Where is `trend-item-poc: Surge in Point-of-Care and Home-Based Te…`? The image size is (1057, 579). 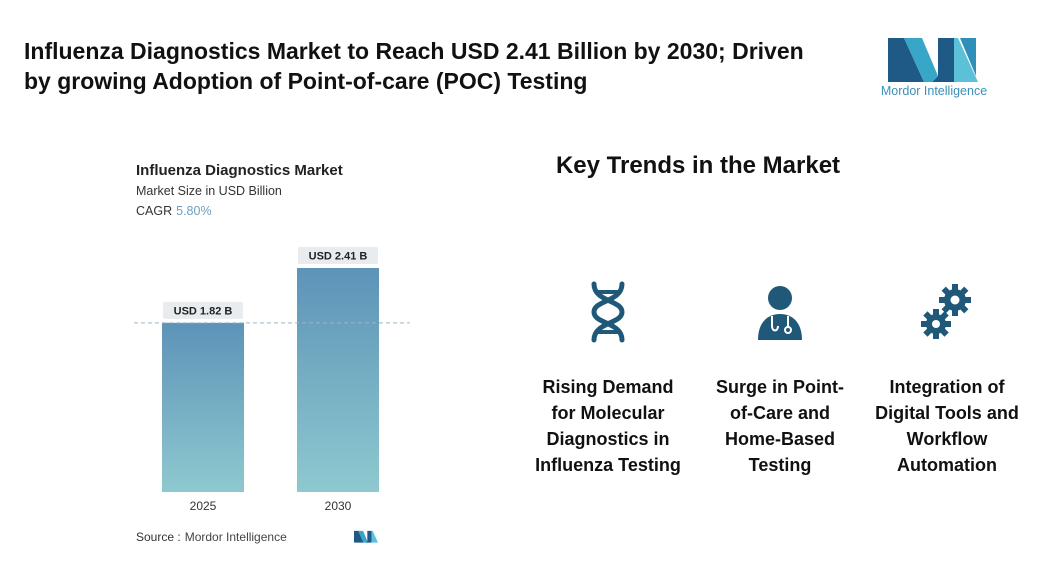 trend-item-poc: Surge in Point-of-Care and Home-Based Te… is located at coordinates (780, 379).